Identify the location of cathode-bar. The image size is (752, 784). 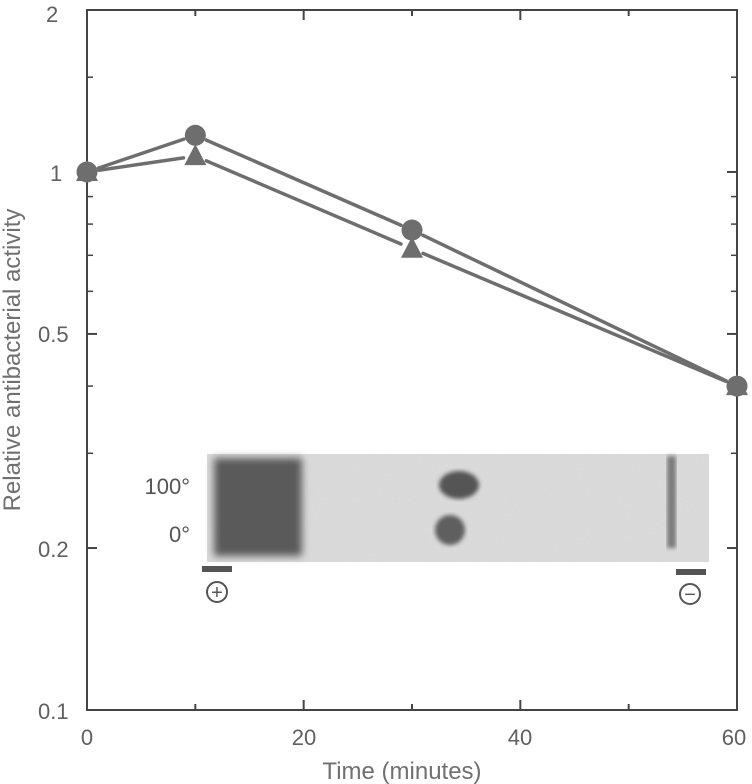
(691, 572).